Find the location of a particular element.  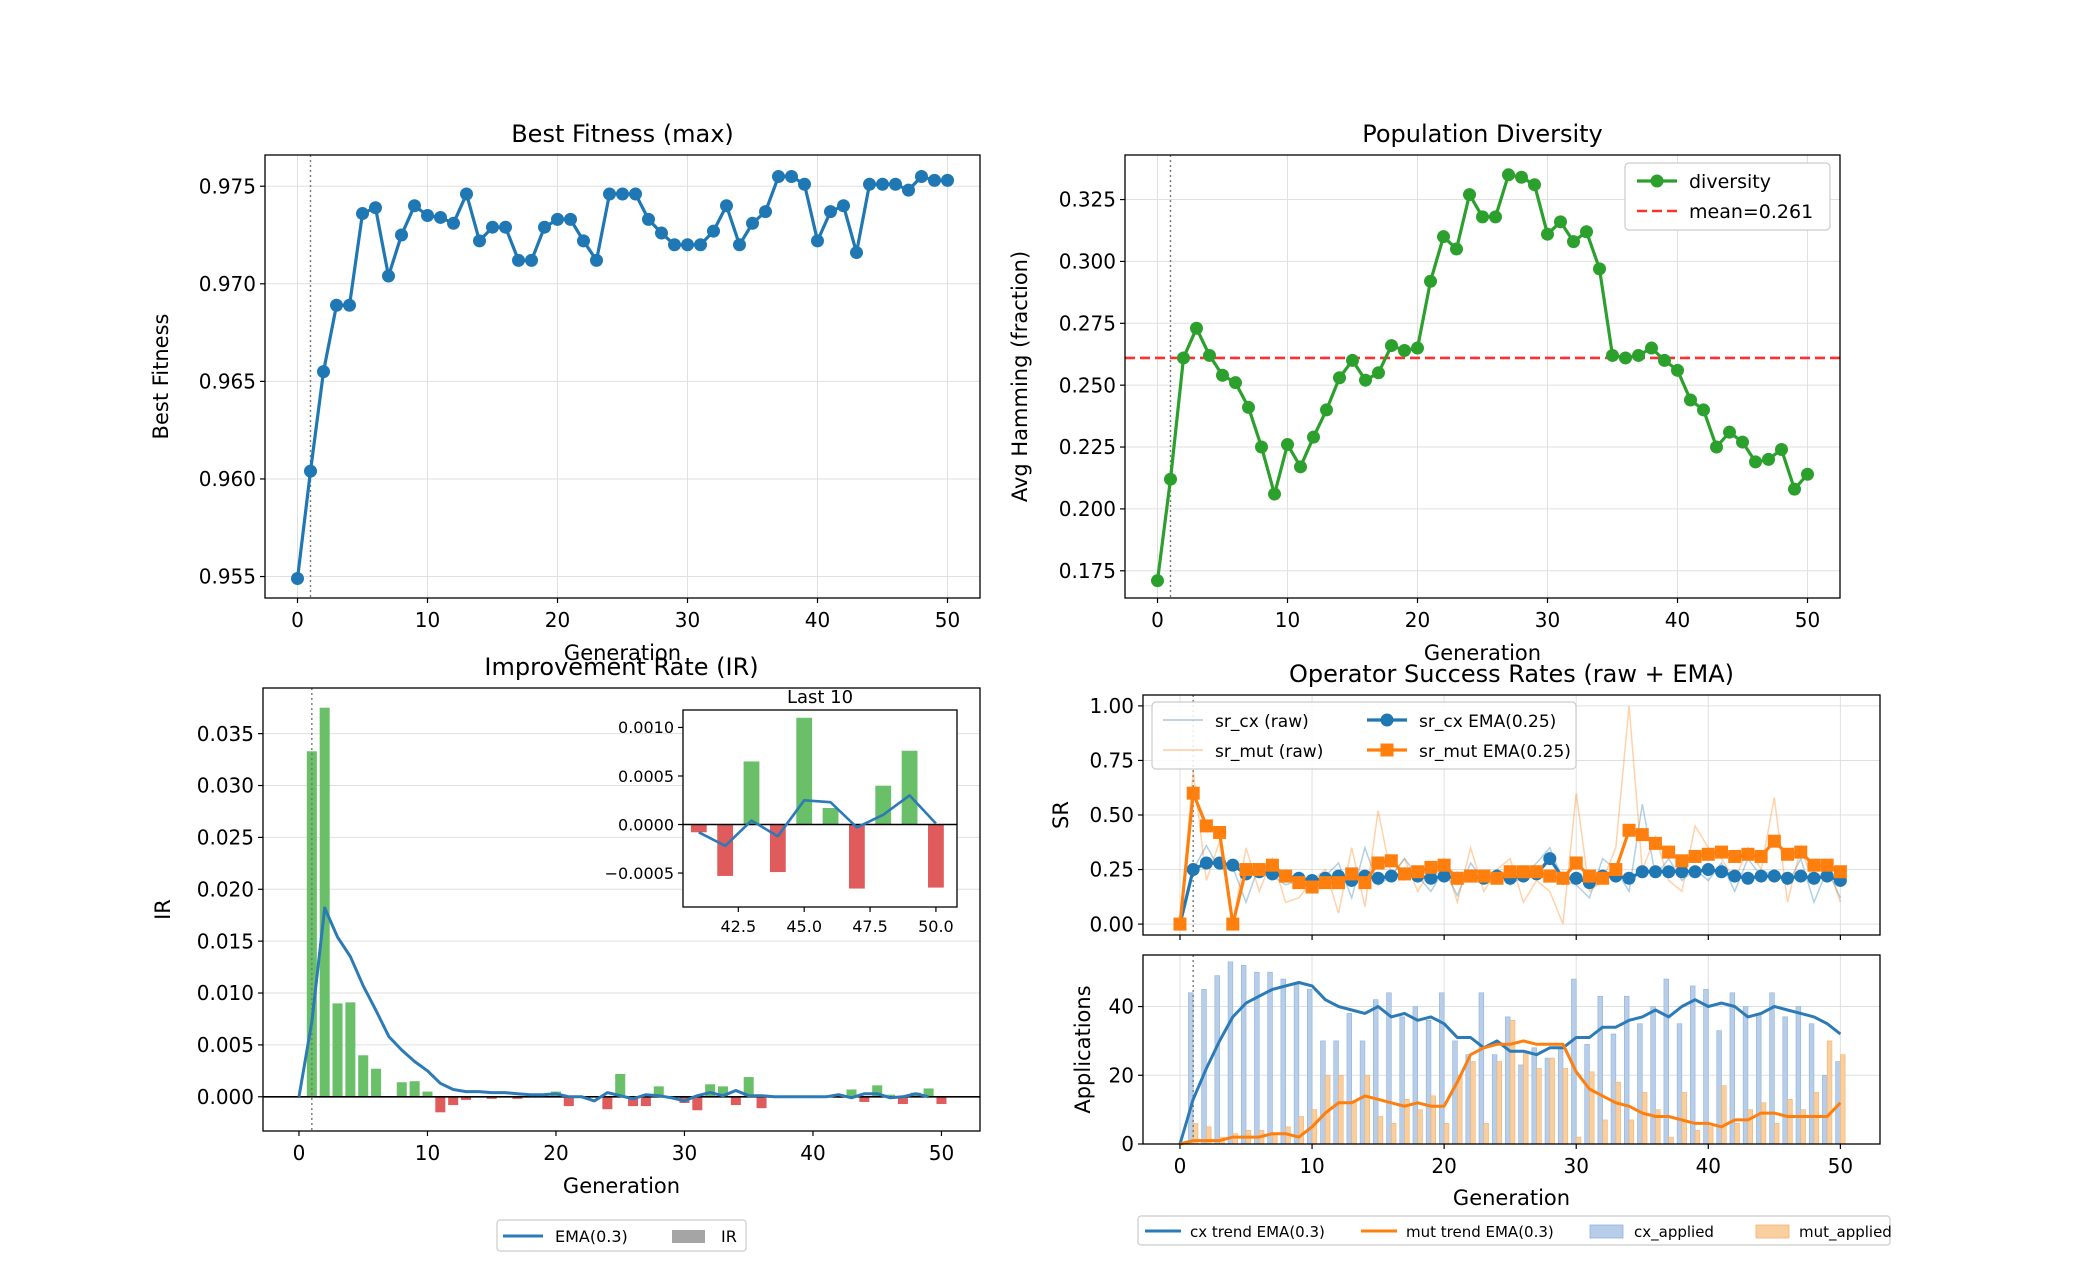

ir-legend-bar-swatch is located at coordinates (688, 1236).